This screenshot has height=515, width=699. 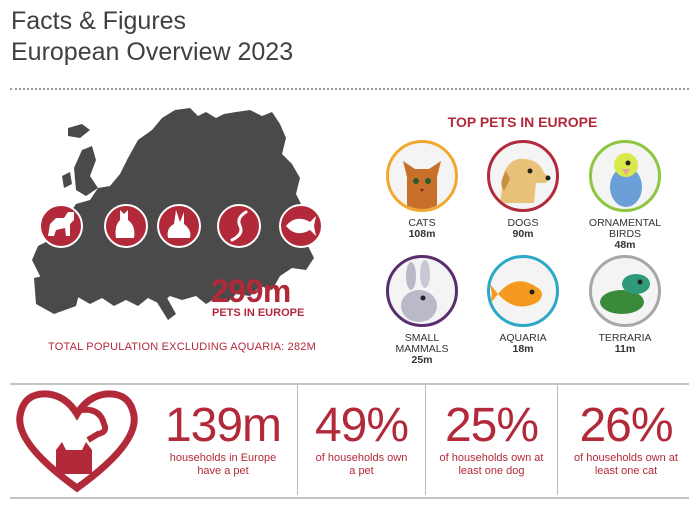 I want to click on total-population-note: TOTAL POPULATION EXCLUDING AQUARIA: 282M, so click(x=182, y=347).